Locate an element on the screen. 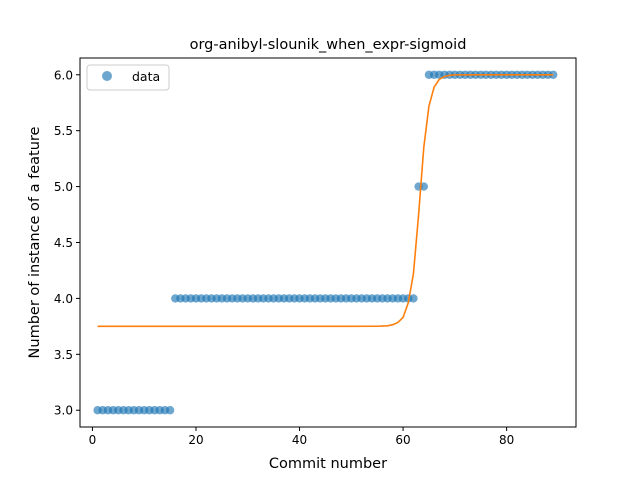 The width and height of the screenshot is (640, 480). legend-marker-data is located at coordinates (107, 76).